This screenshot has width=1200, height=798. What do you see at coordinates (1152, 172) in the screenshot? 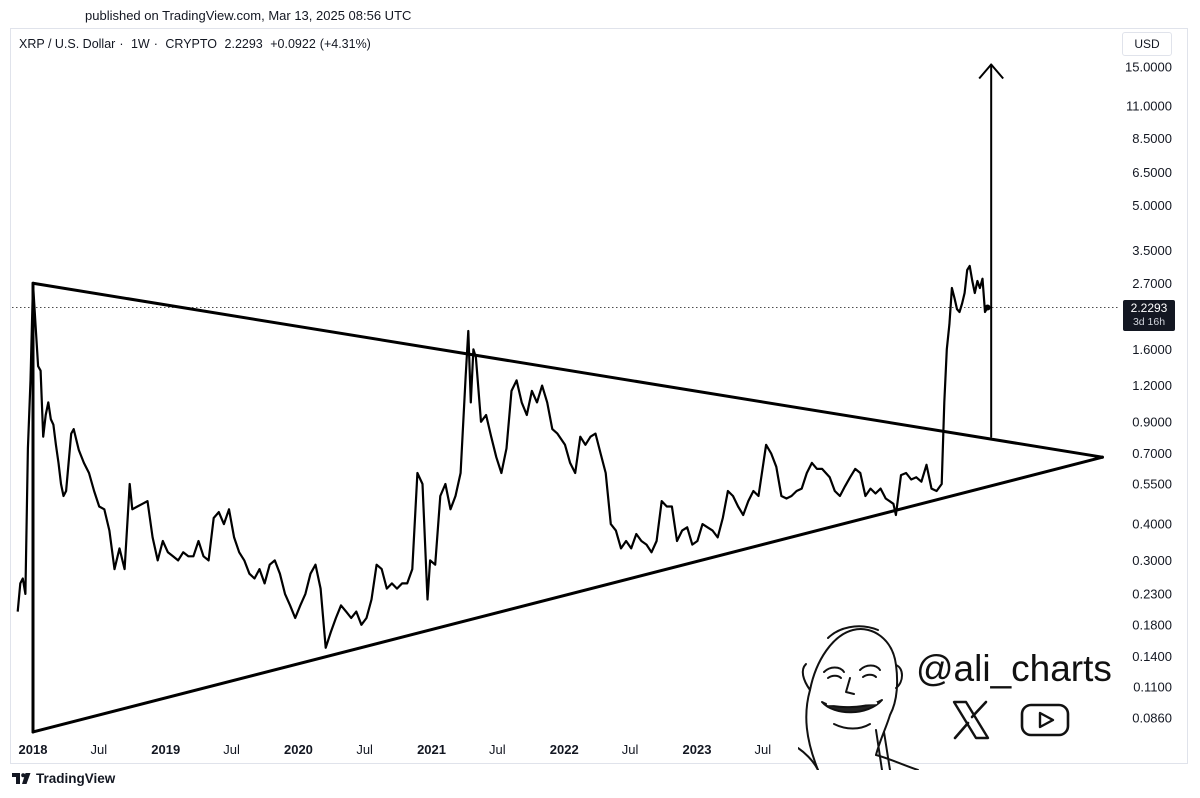
I see `y-tick-label: 6.5000` at bounding box center [1152, 172].